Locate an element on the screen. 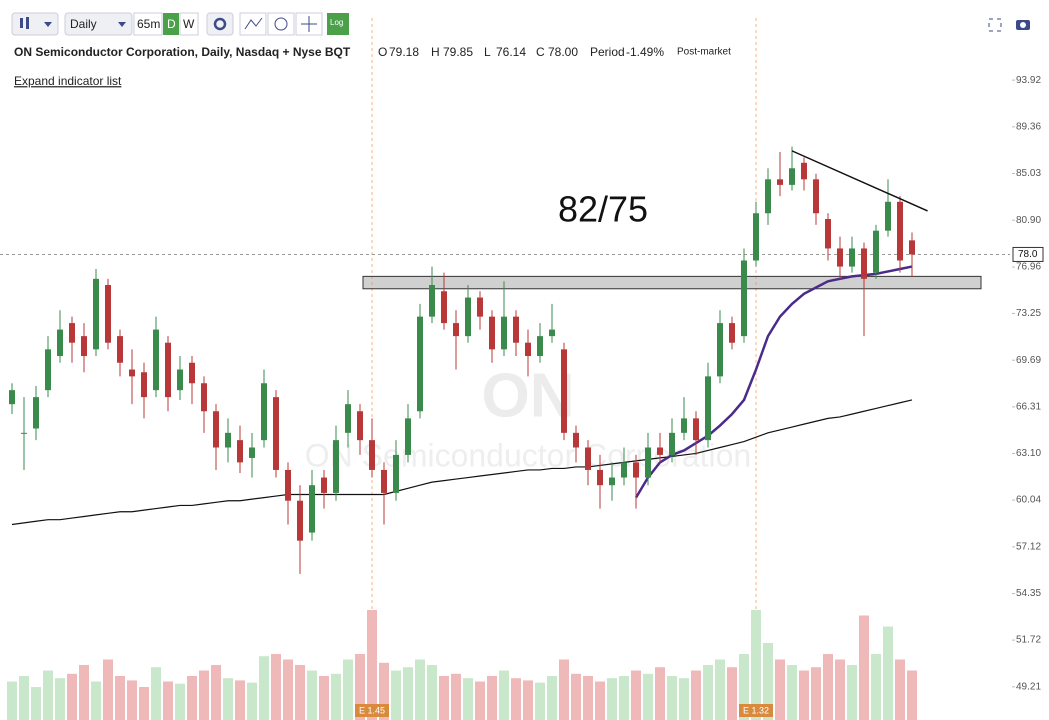 The image size is (1049, 720). ohlc-value: 76.14 is located at coordinates (511, 52).